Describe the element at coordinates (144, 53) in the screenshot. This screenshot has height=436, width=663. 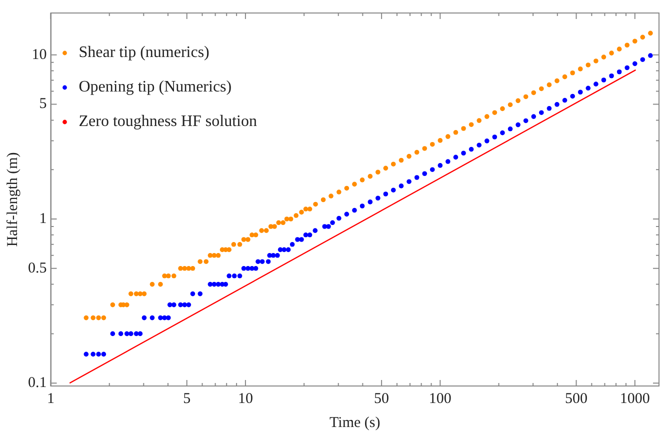
I see `legend-label: Shear tip (numerics)` at that location.